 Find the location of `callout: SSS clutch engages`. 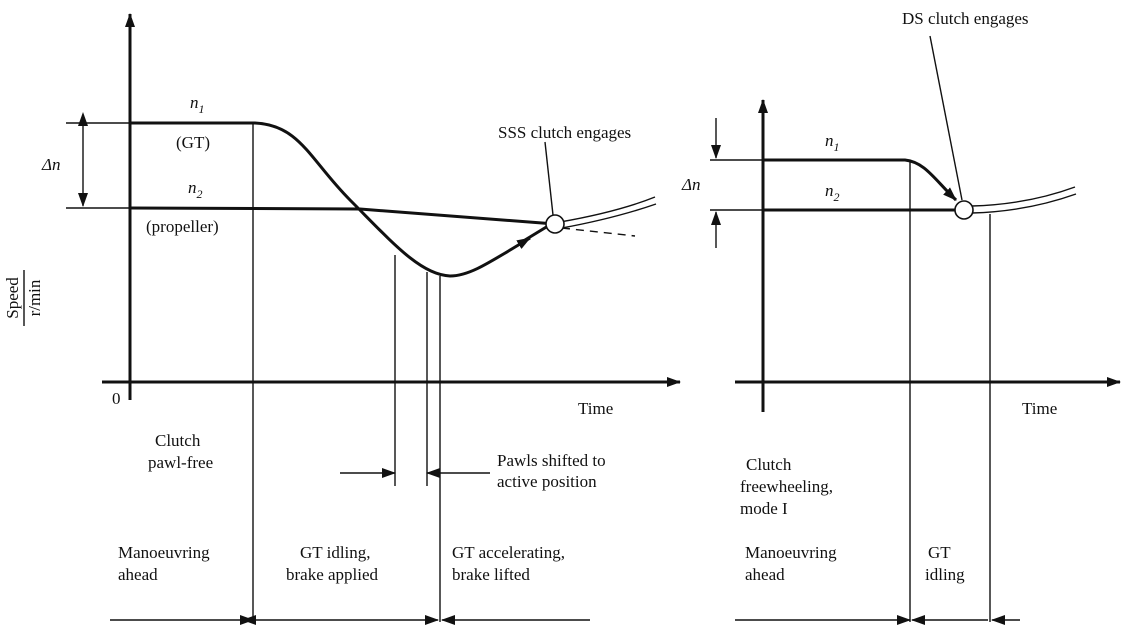

callout: SSS clutch engages is located at coordinates (564, 132).